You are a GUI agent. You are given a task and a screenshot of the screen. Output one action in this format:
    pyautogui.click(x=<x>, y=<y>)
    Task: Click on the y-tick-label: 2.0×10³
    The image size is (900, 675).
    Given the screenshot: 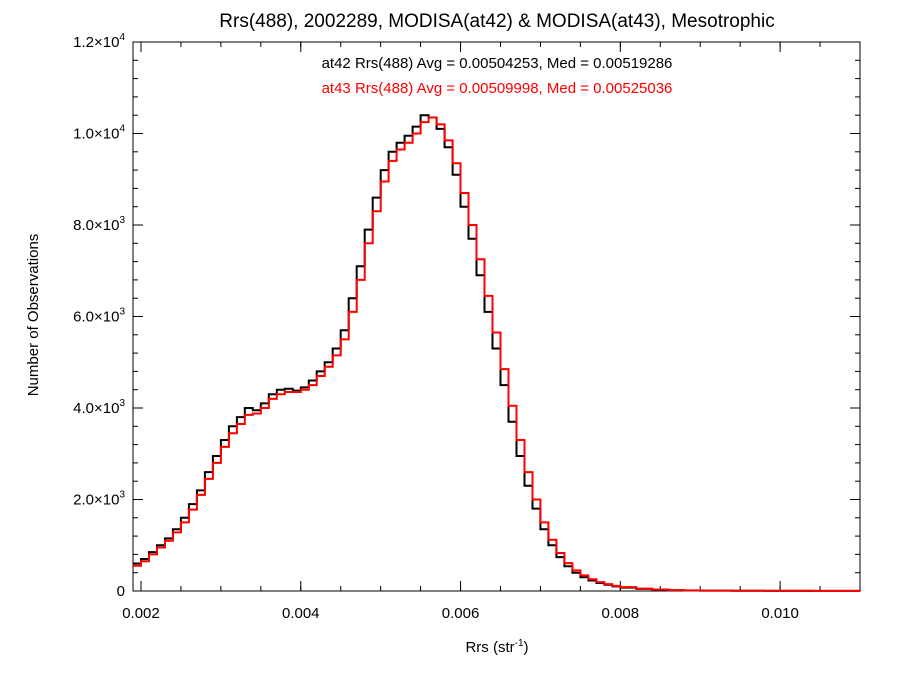 What is the action you would take?
    pyautogui.click(x=99, y=499)
    